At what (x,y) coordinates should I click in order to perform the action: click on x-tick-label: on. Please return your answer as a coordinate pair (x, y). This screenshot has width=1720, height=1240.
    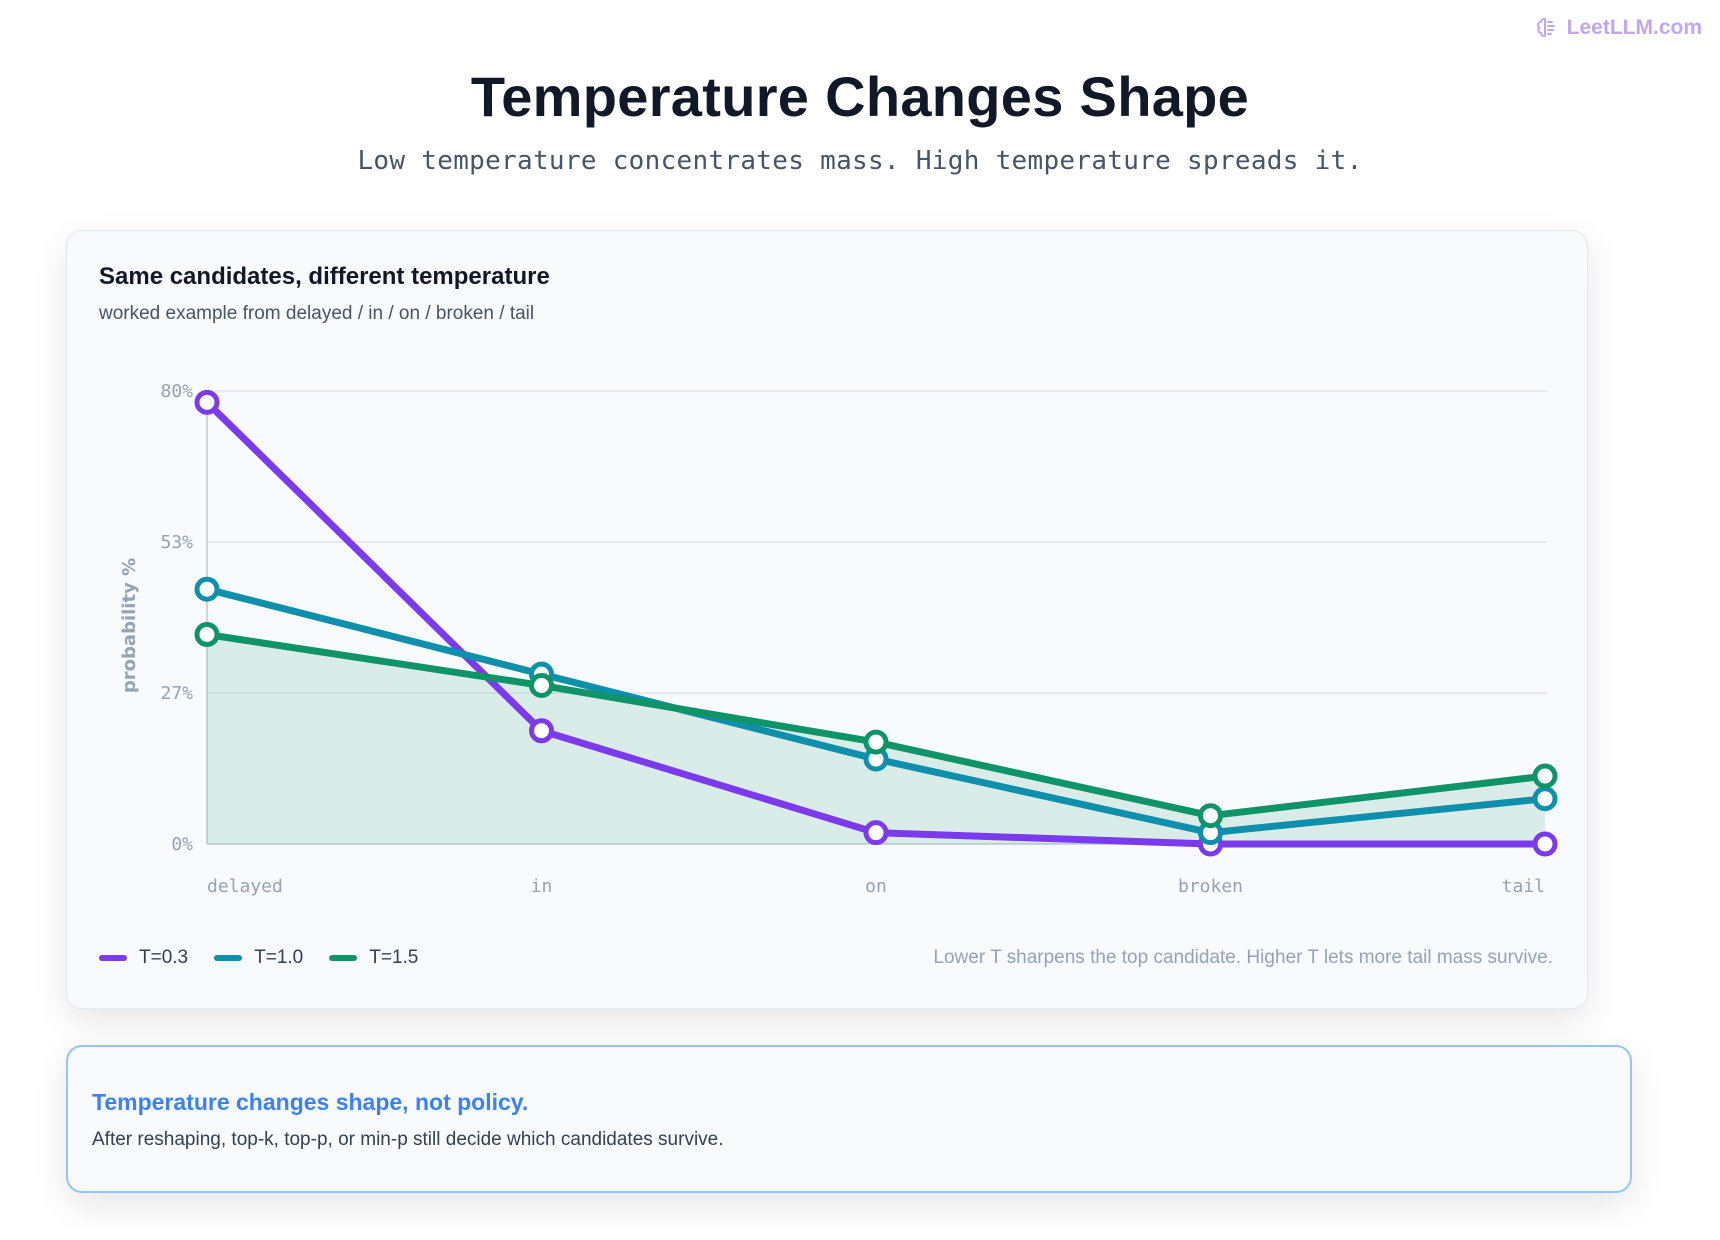
    Looking at the image, I should click on (876, 886).